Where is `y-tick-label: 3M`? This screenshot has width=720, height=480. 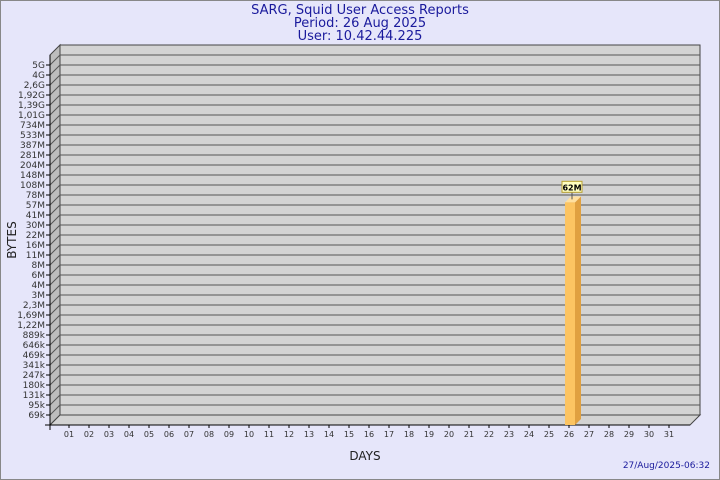 y-tick-label: 3M is located at coordinates (39, 296).